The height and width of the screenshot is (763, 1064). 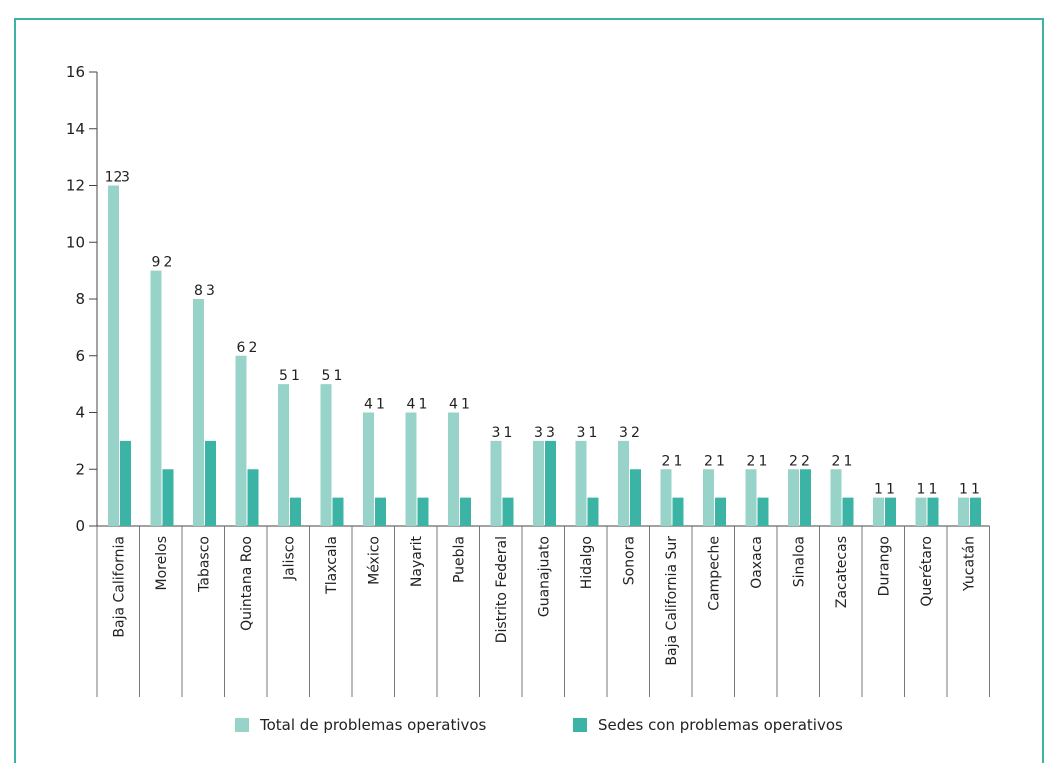 I want to click on category-label: Yucatán, so click(x=969, y=564).